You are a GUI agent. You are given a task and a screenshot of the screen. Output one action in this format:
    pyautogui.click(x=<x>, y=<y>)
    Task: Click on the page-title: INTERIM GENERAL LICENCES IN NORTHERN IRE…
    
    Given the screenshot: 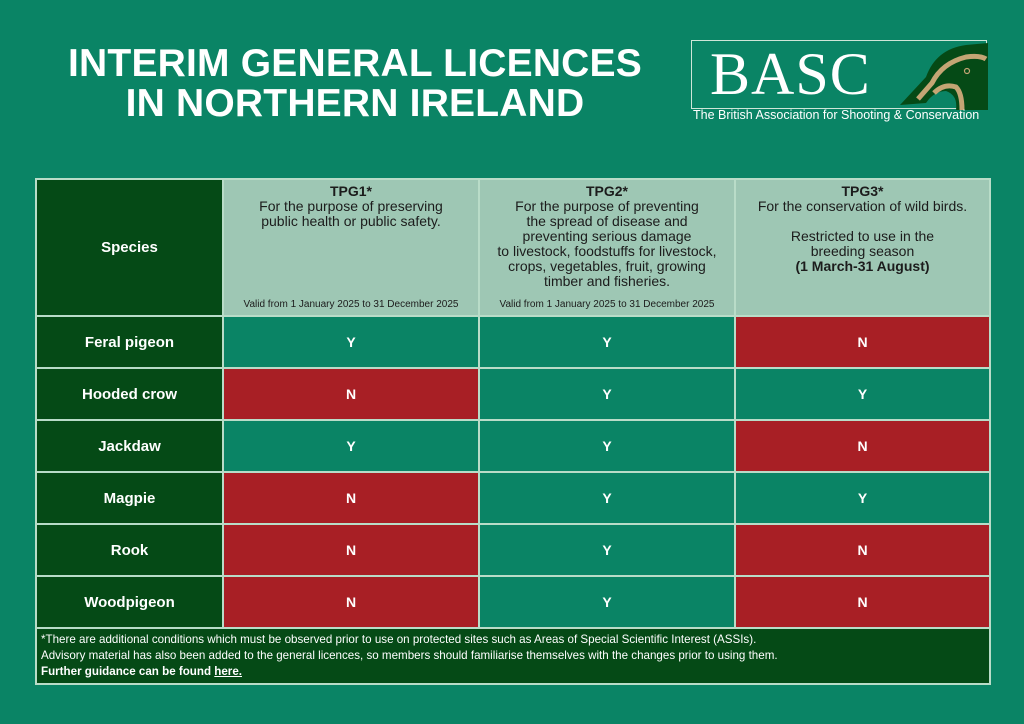 What is the action you would take?
    pyautogui.click(x=355, y=84)
    